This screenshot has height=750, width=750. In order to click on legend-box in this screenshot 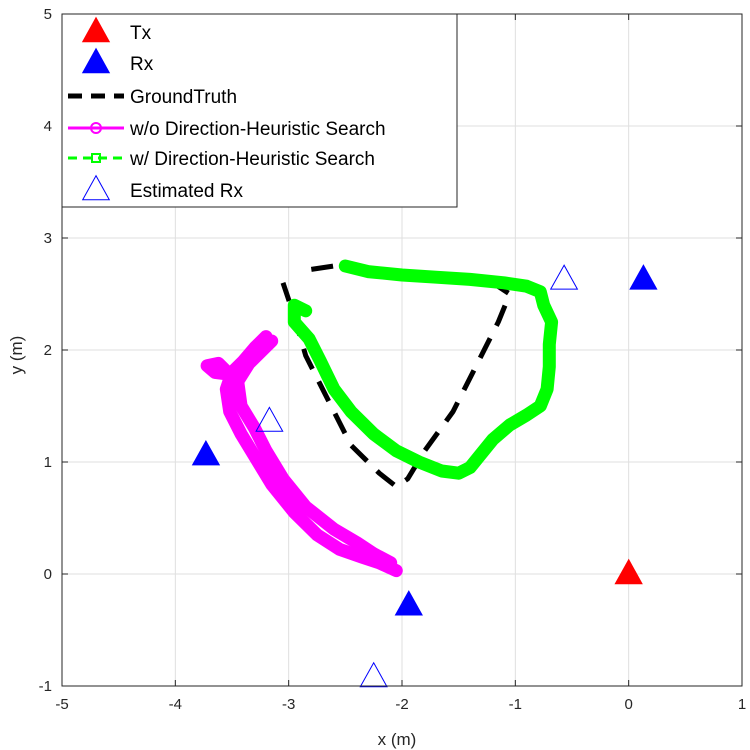, I will do `click(259, 110)`.